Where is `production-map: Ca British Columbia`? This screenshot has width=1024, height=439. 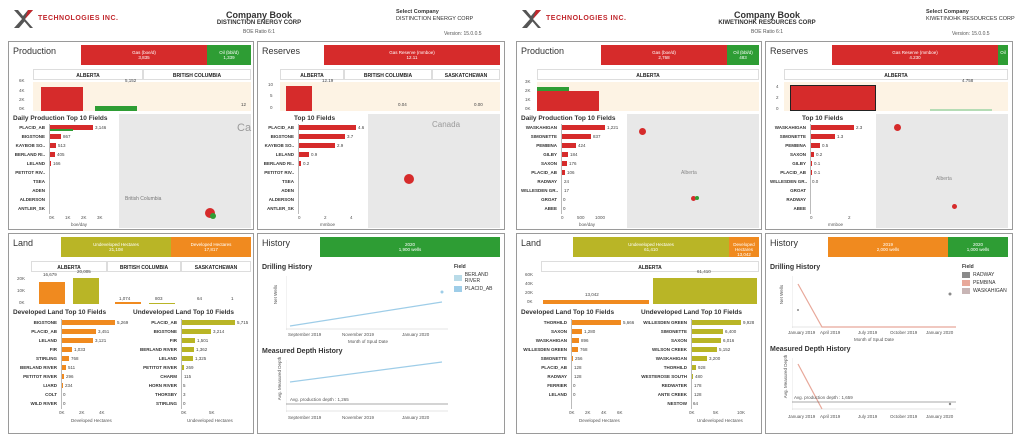 production-map: Ca British Columbia is located at coordinates (185, 171).